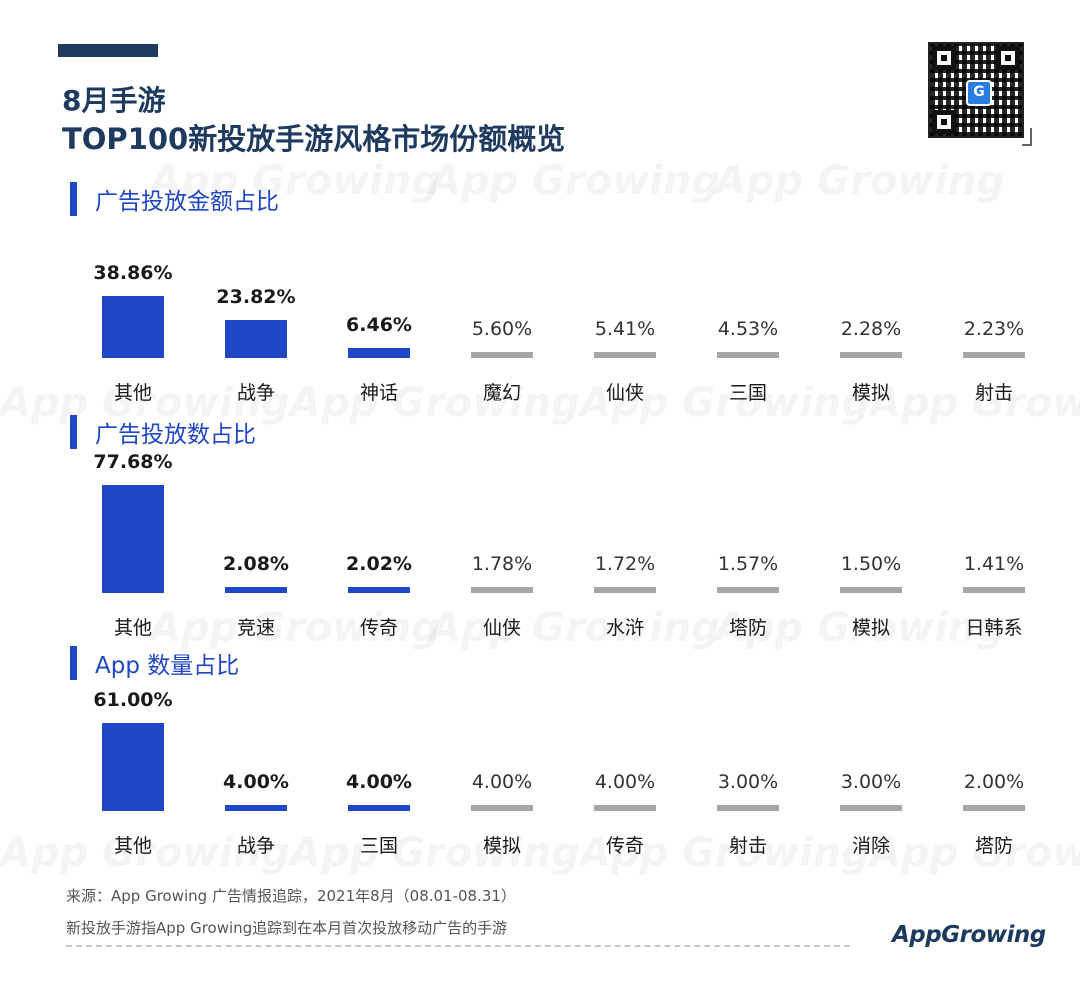  I want to click on page-title-line1: 8月手游, so click(114, 100).